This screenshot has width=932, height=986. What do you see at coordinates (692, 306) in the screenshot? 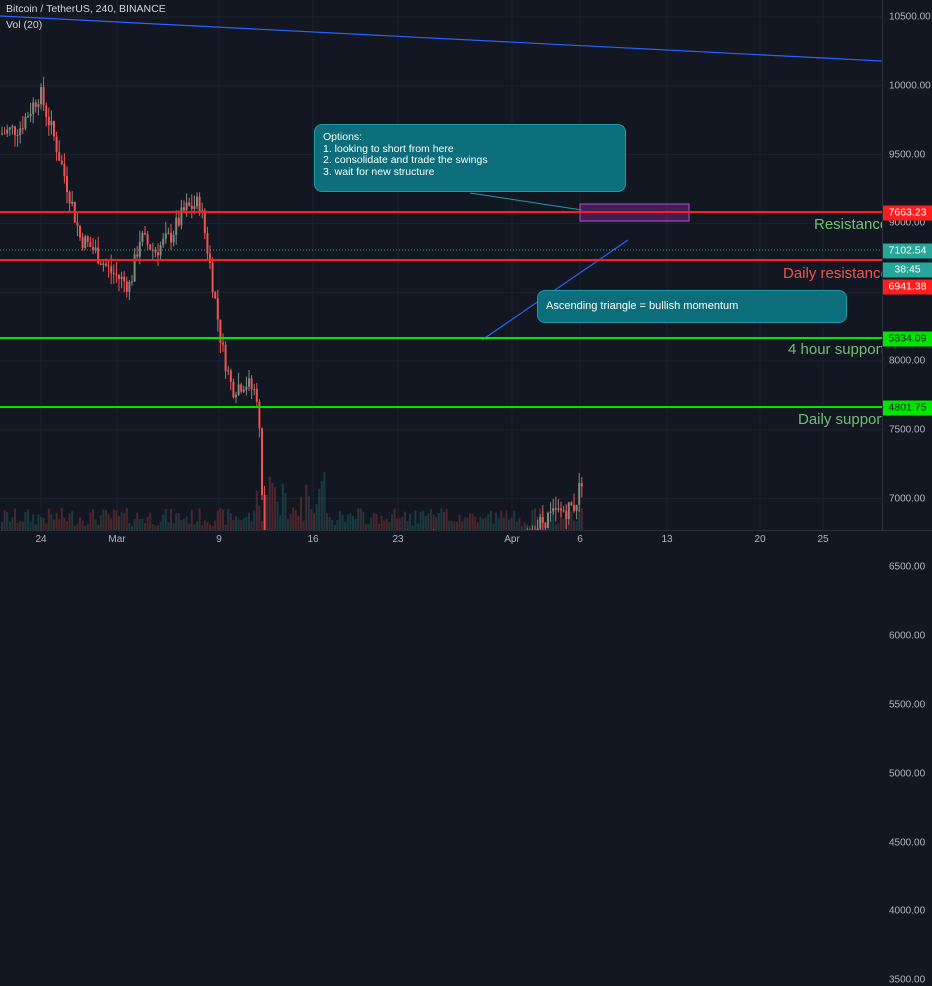
I see `triangle-callout: Ascending triangle = bullish momentum` at bounding box center [692, 306].